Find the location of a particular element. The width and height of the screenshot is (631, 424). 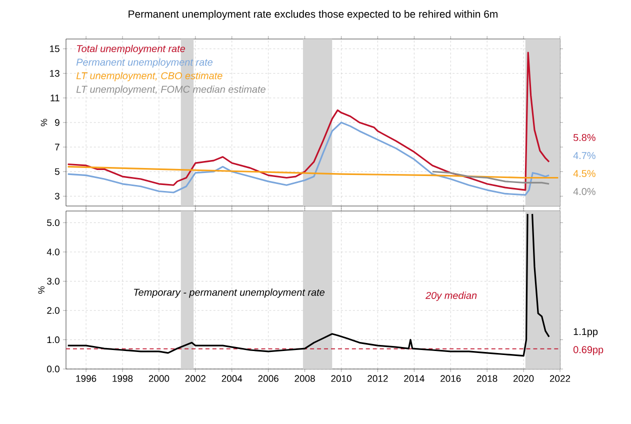

x-tick-label: 2008 is located at coordinates (304, 378).